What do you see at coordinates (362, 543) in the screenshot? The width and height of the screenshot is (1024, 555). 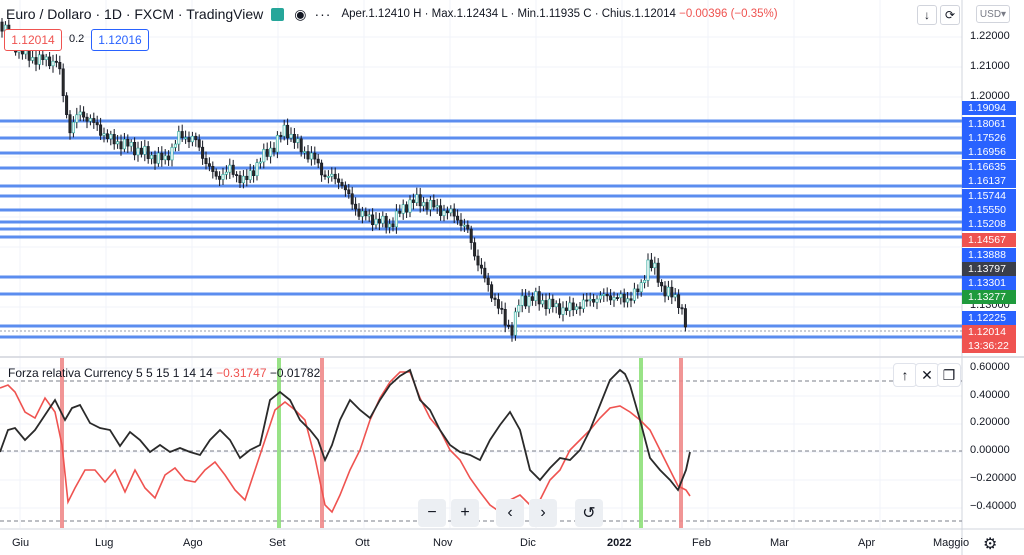 I see `time-tick-label: Ott` at bounding box center [362, 543].